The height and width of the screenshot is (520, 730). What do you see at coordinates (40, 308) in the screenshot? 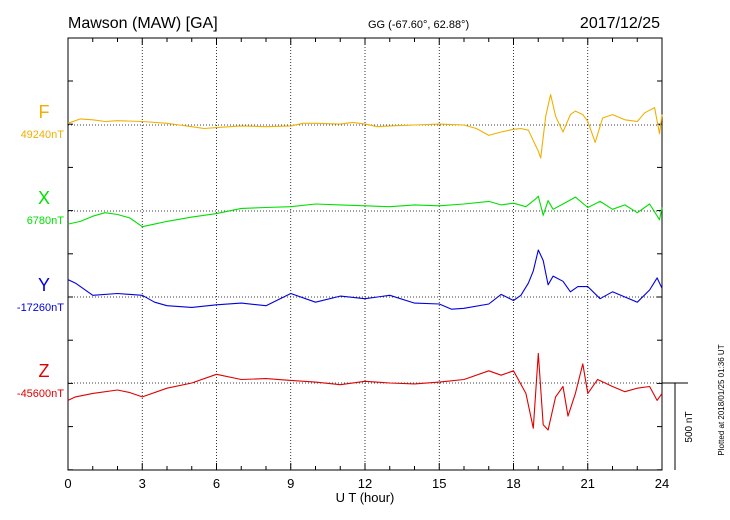
I see `baseline-value-y: -17260nT` at bounding box center [40, 308].